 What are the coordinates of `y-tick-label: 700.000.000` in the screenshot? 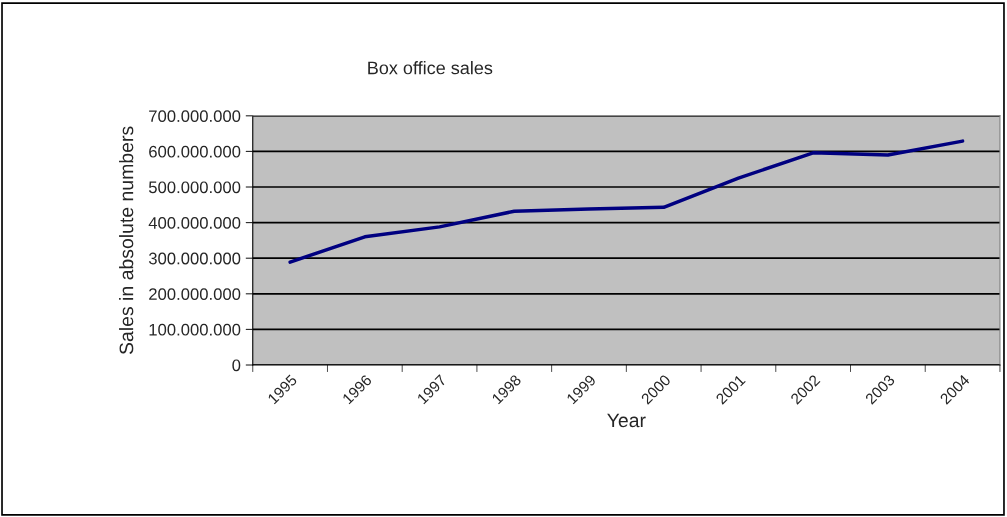 It's located at (195, 116).